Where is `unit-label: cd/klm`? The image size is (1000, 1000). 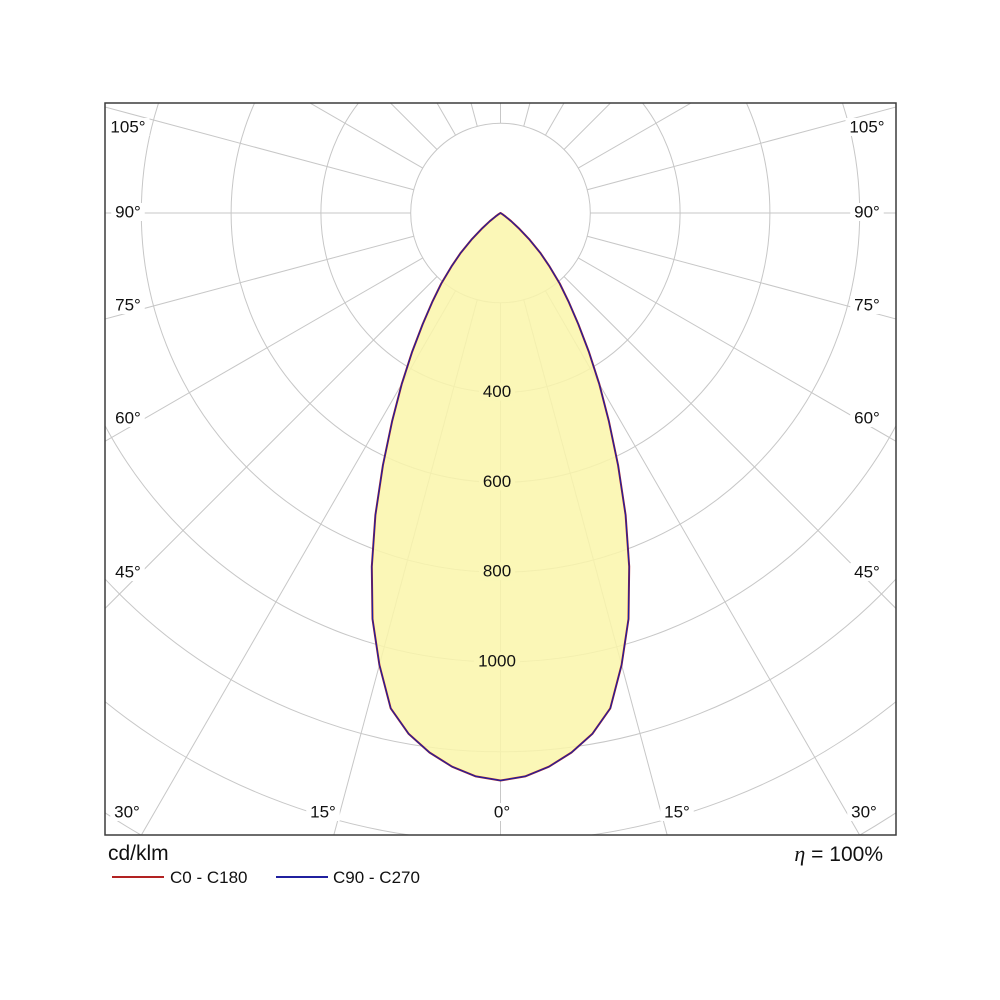
unit-label: cd/klm is located at coordinates (138, 853).